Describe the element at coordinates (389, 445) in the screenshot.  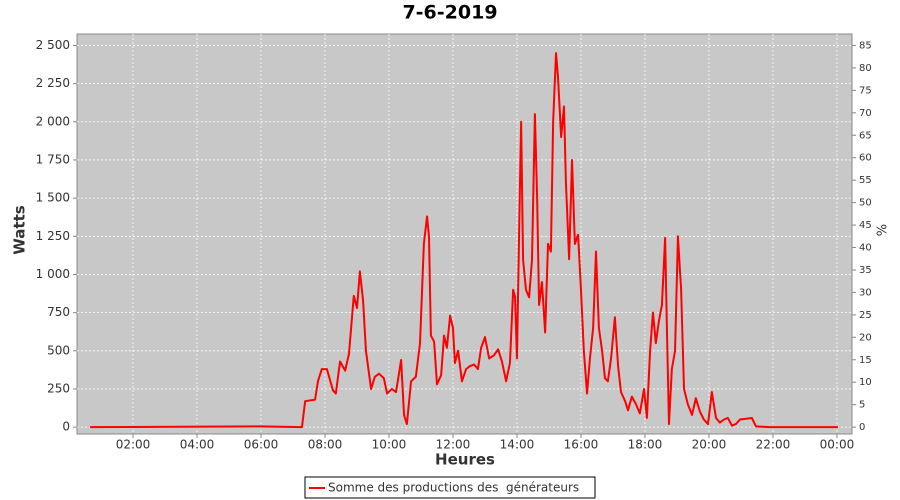
I see `x-tick-label: 10:00` at that location.